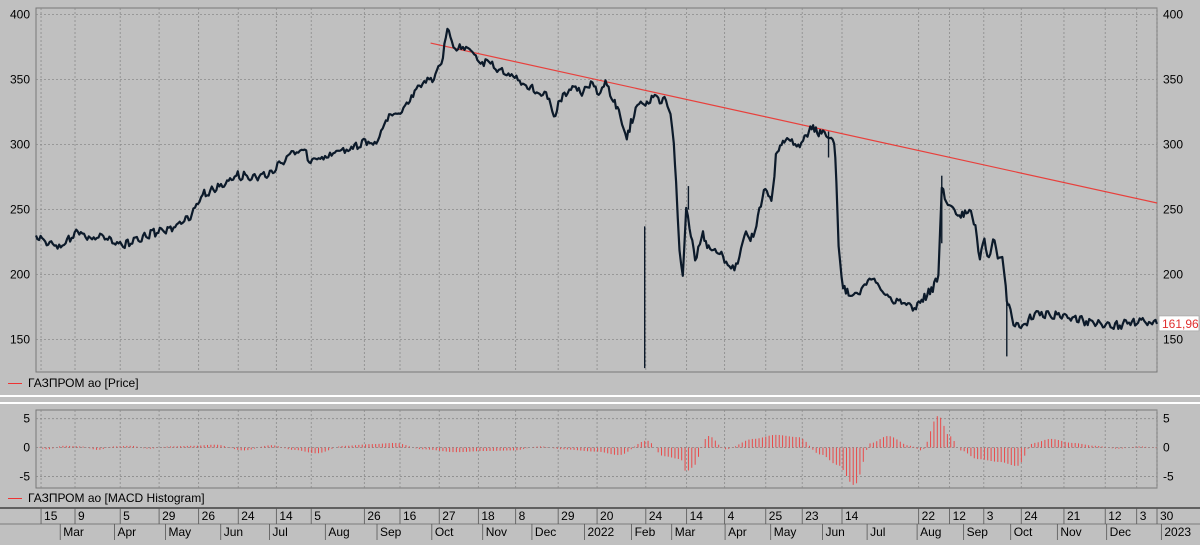 The height and width of the screenshot is (545, 1200). Describe the element at coordinates (812, 516) in the screenshot. I see `x-day-tick-label: 23` at that location.